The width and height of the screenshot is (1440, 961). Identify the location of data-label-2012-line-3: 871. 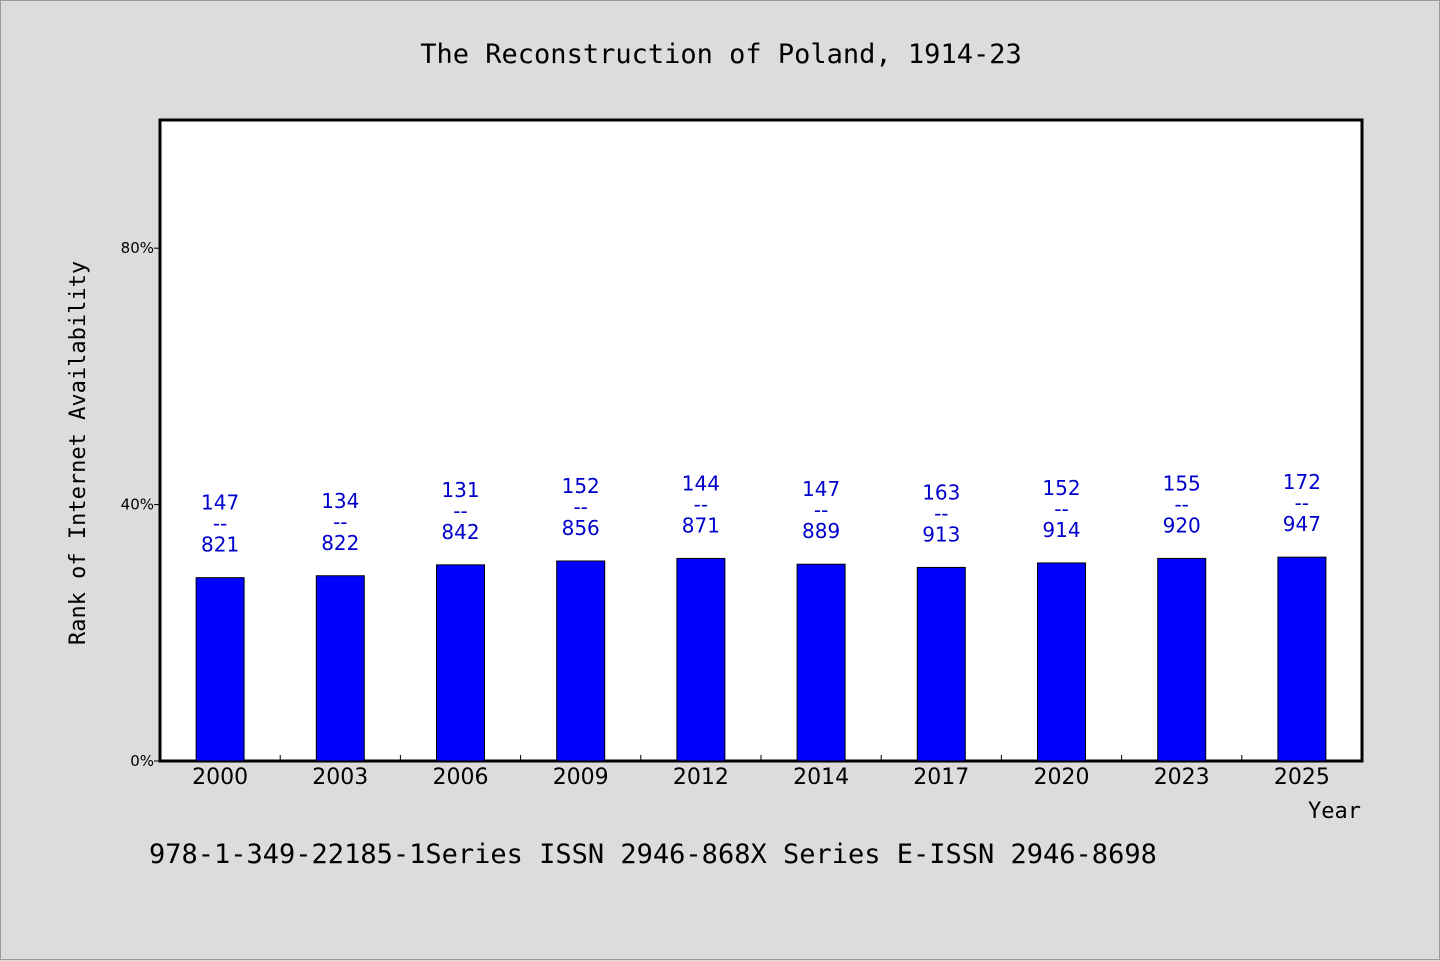
(701, 525).